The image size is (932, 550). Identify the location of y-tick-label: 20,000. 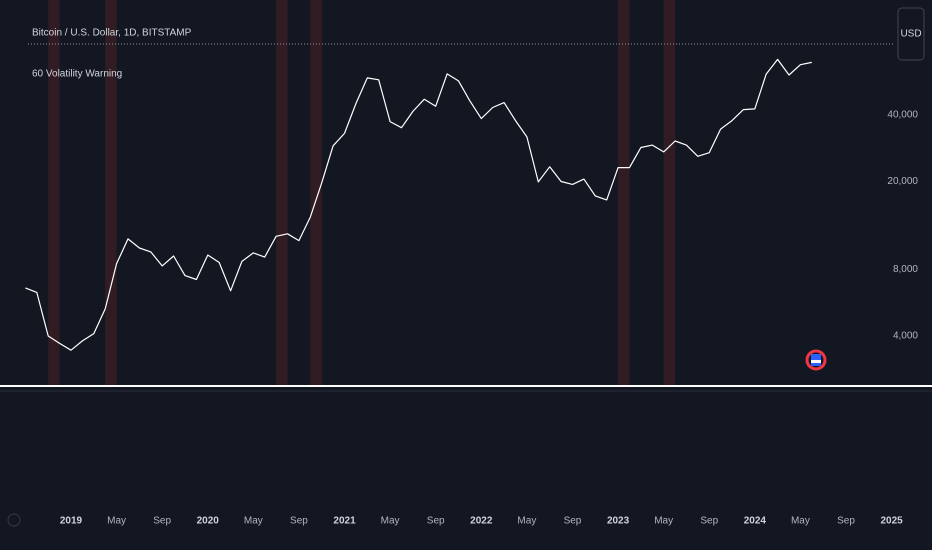
(902, 181).